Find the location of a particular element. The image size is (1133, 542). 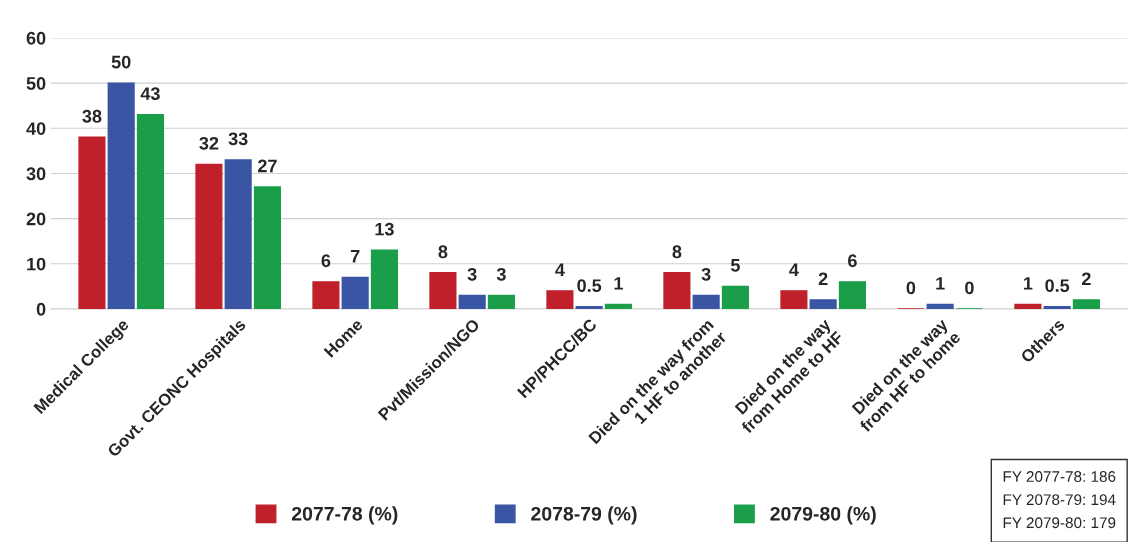

y-tick-label: 20 is located at coordinates (36, 219).